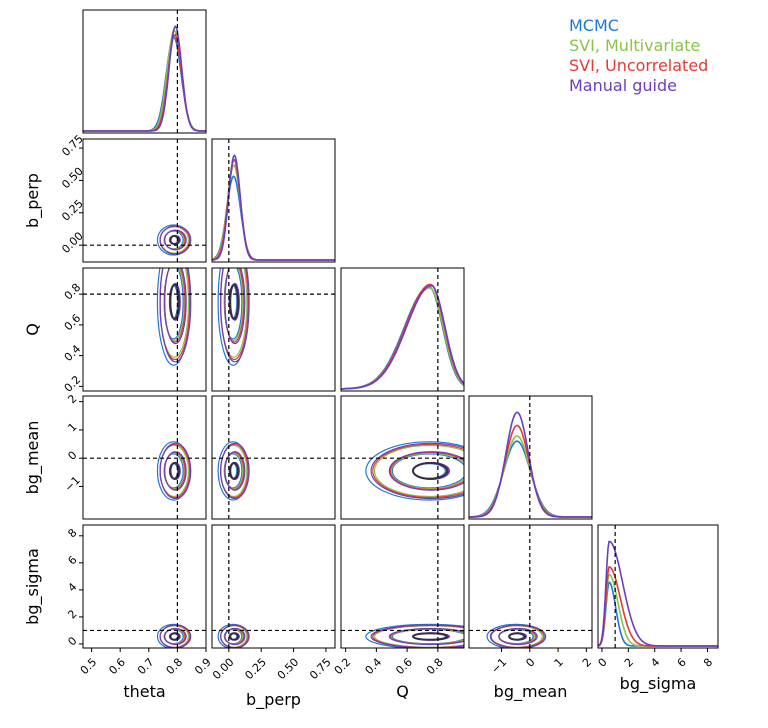 The height and width of the screenshot is (728, 768). I want to click on y-axis-label-bg_mean: bg_mean, so click(33, 458).